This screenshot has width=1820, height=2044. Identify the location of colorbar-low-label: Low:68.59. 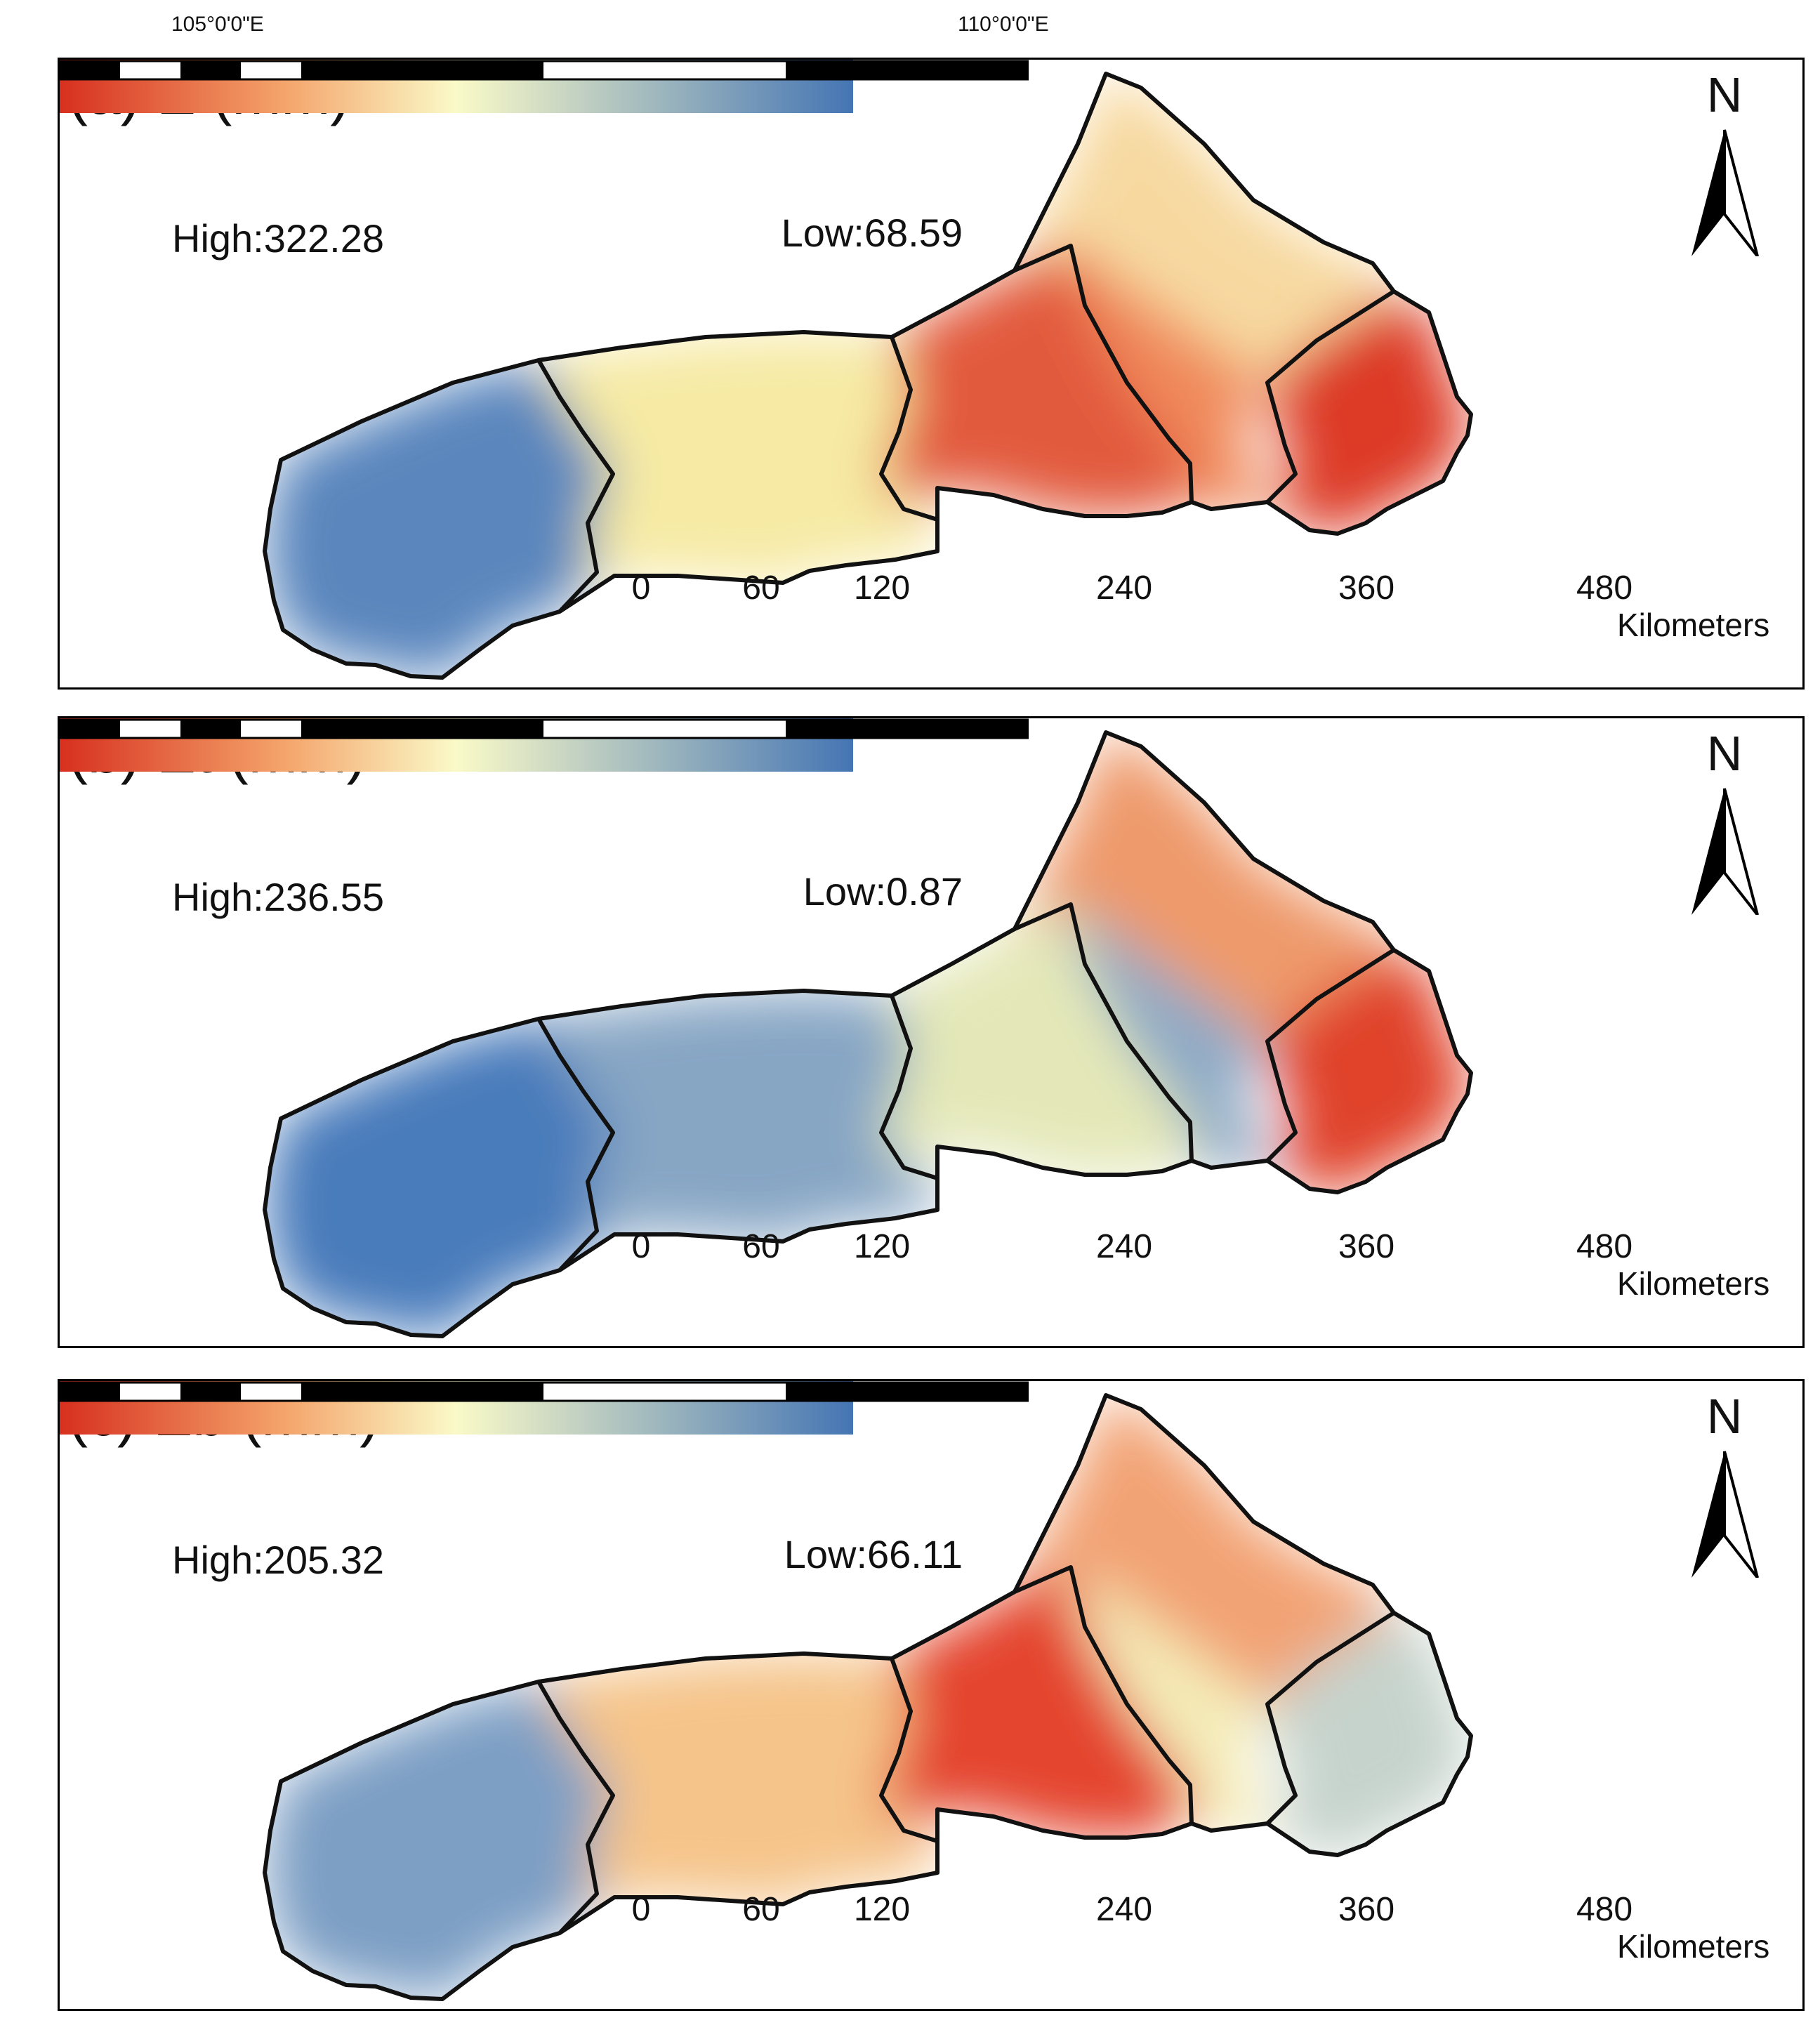
(872, 233).